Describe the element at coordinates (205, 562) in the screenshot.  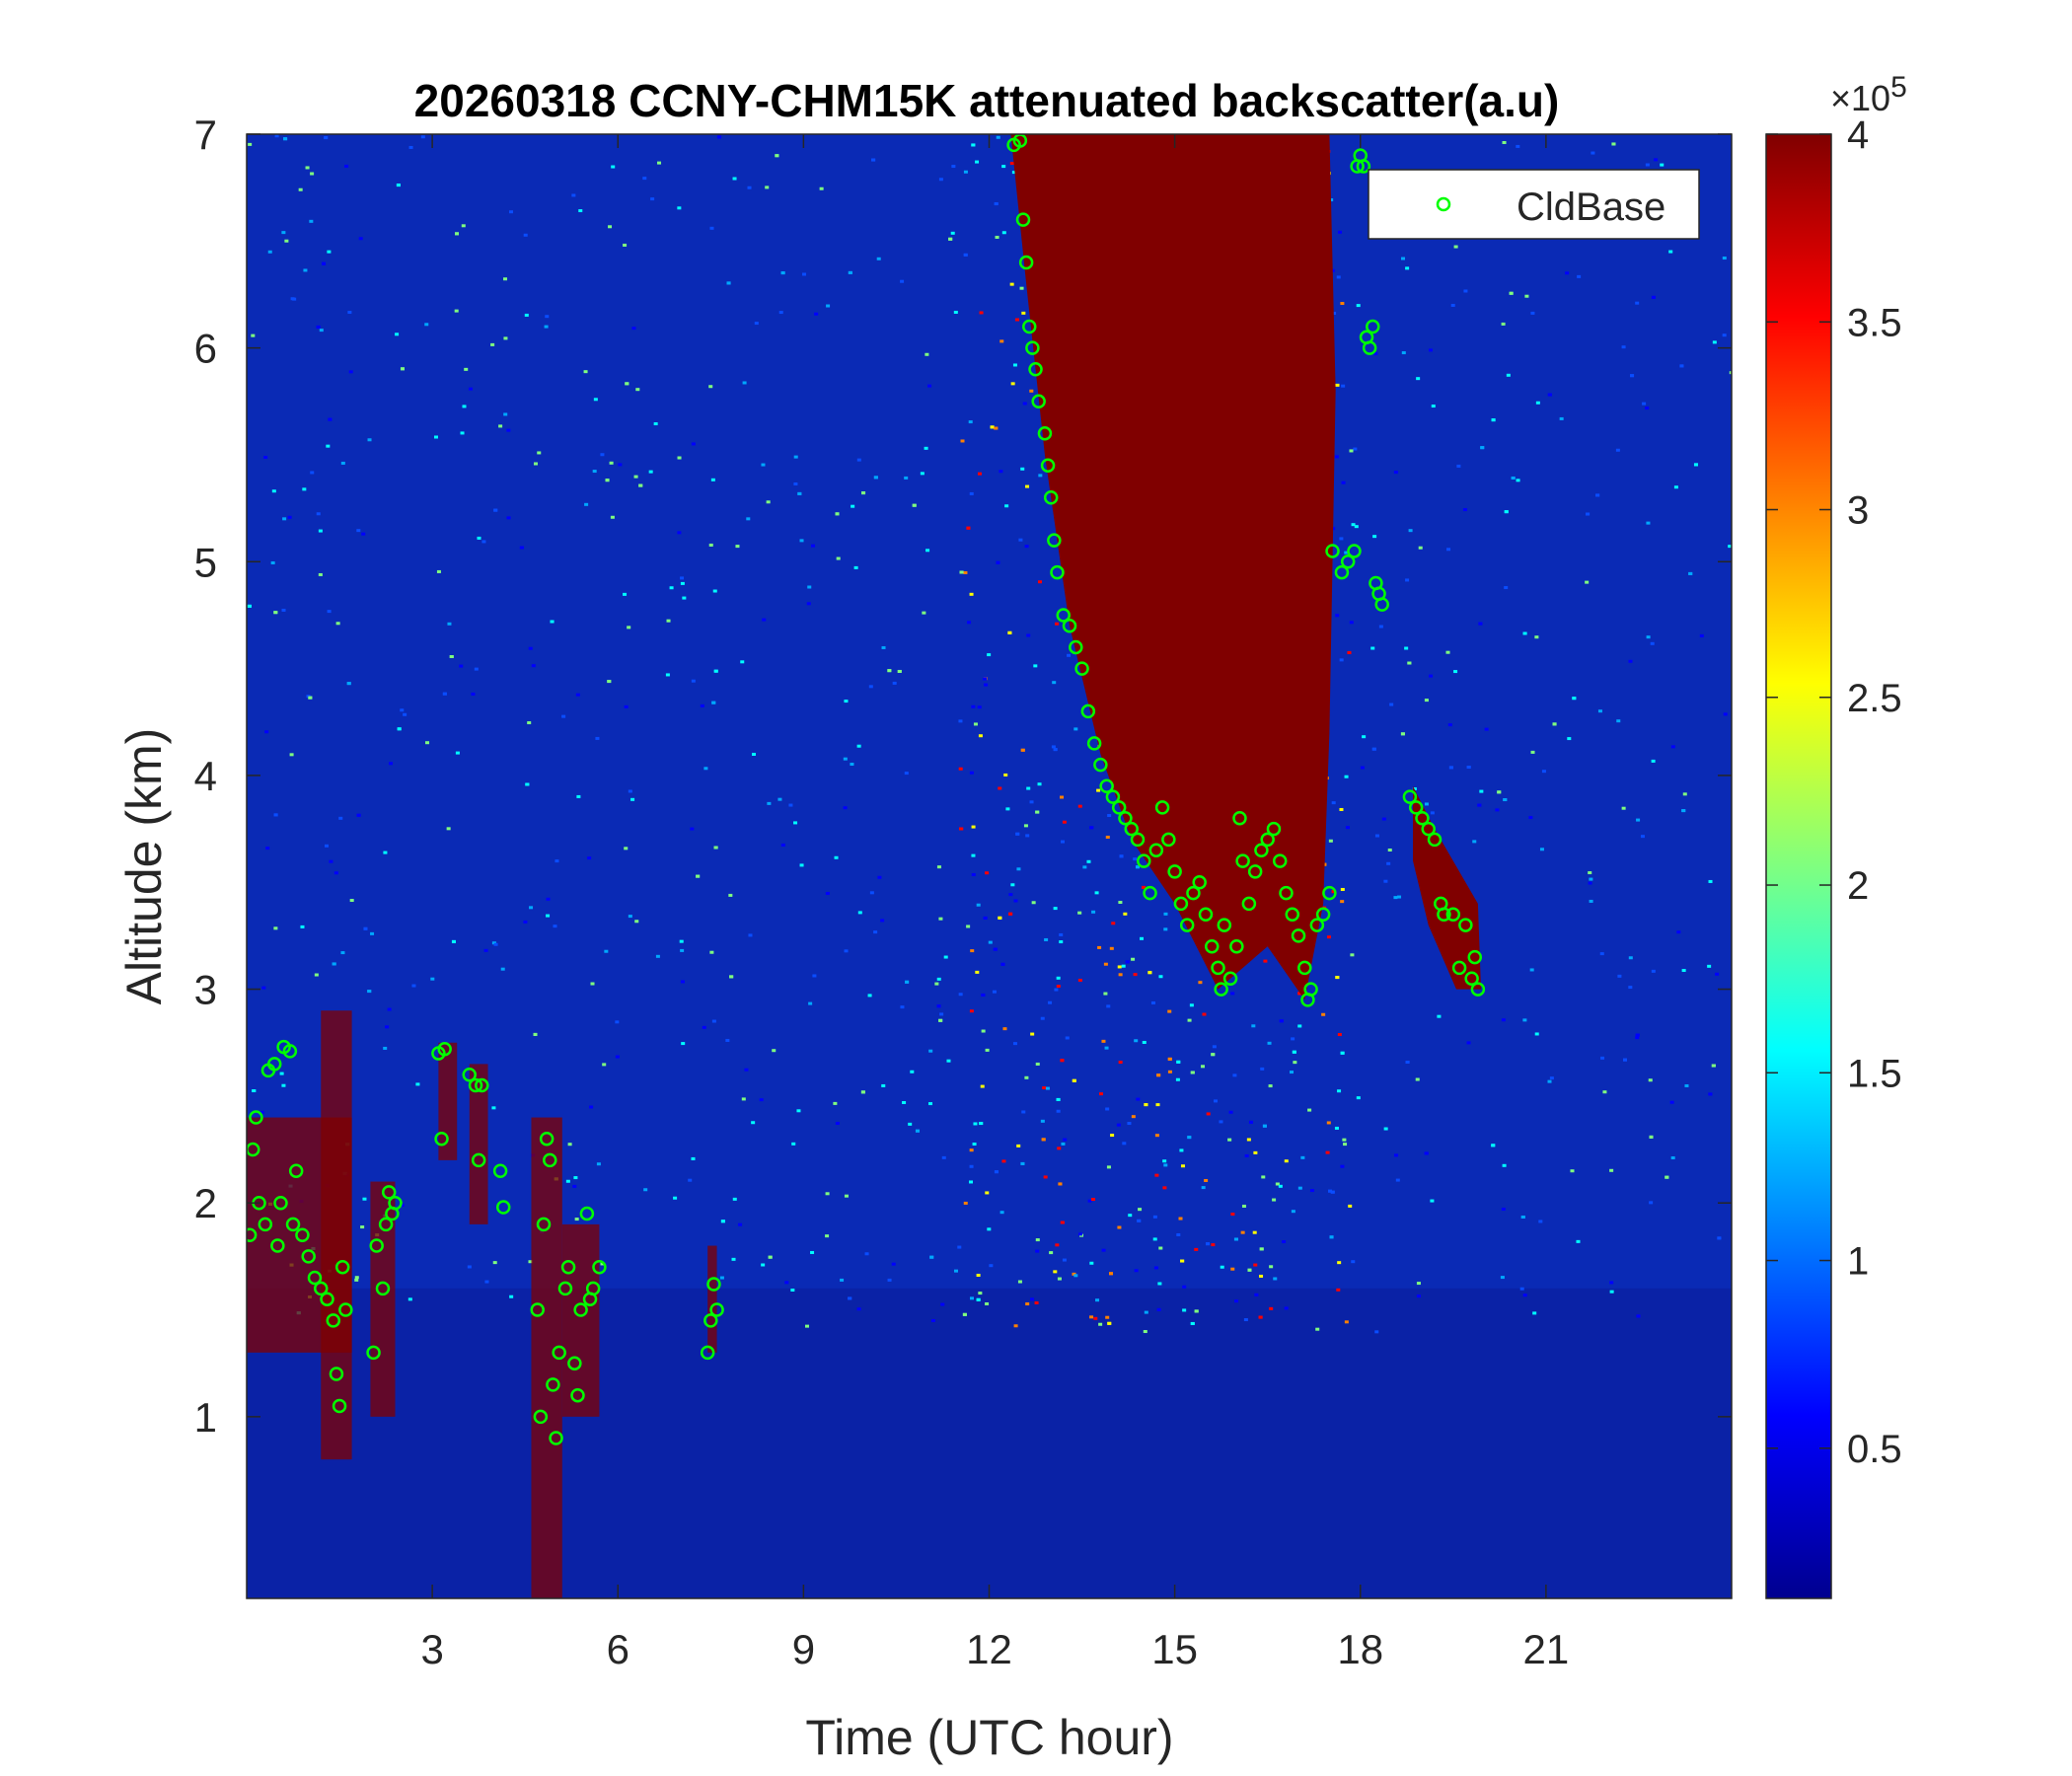
I see `y-tick-label: 5` at that location.